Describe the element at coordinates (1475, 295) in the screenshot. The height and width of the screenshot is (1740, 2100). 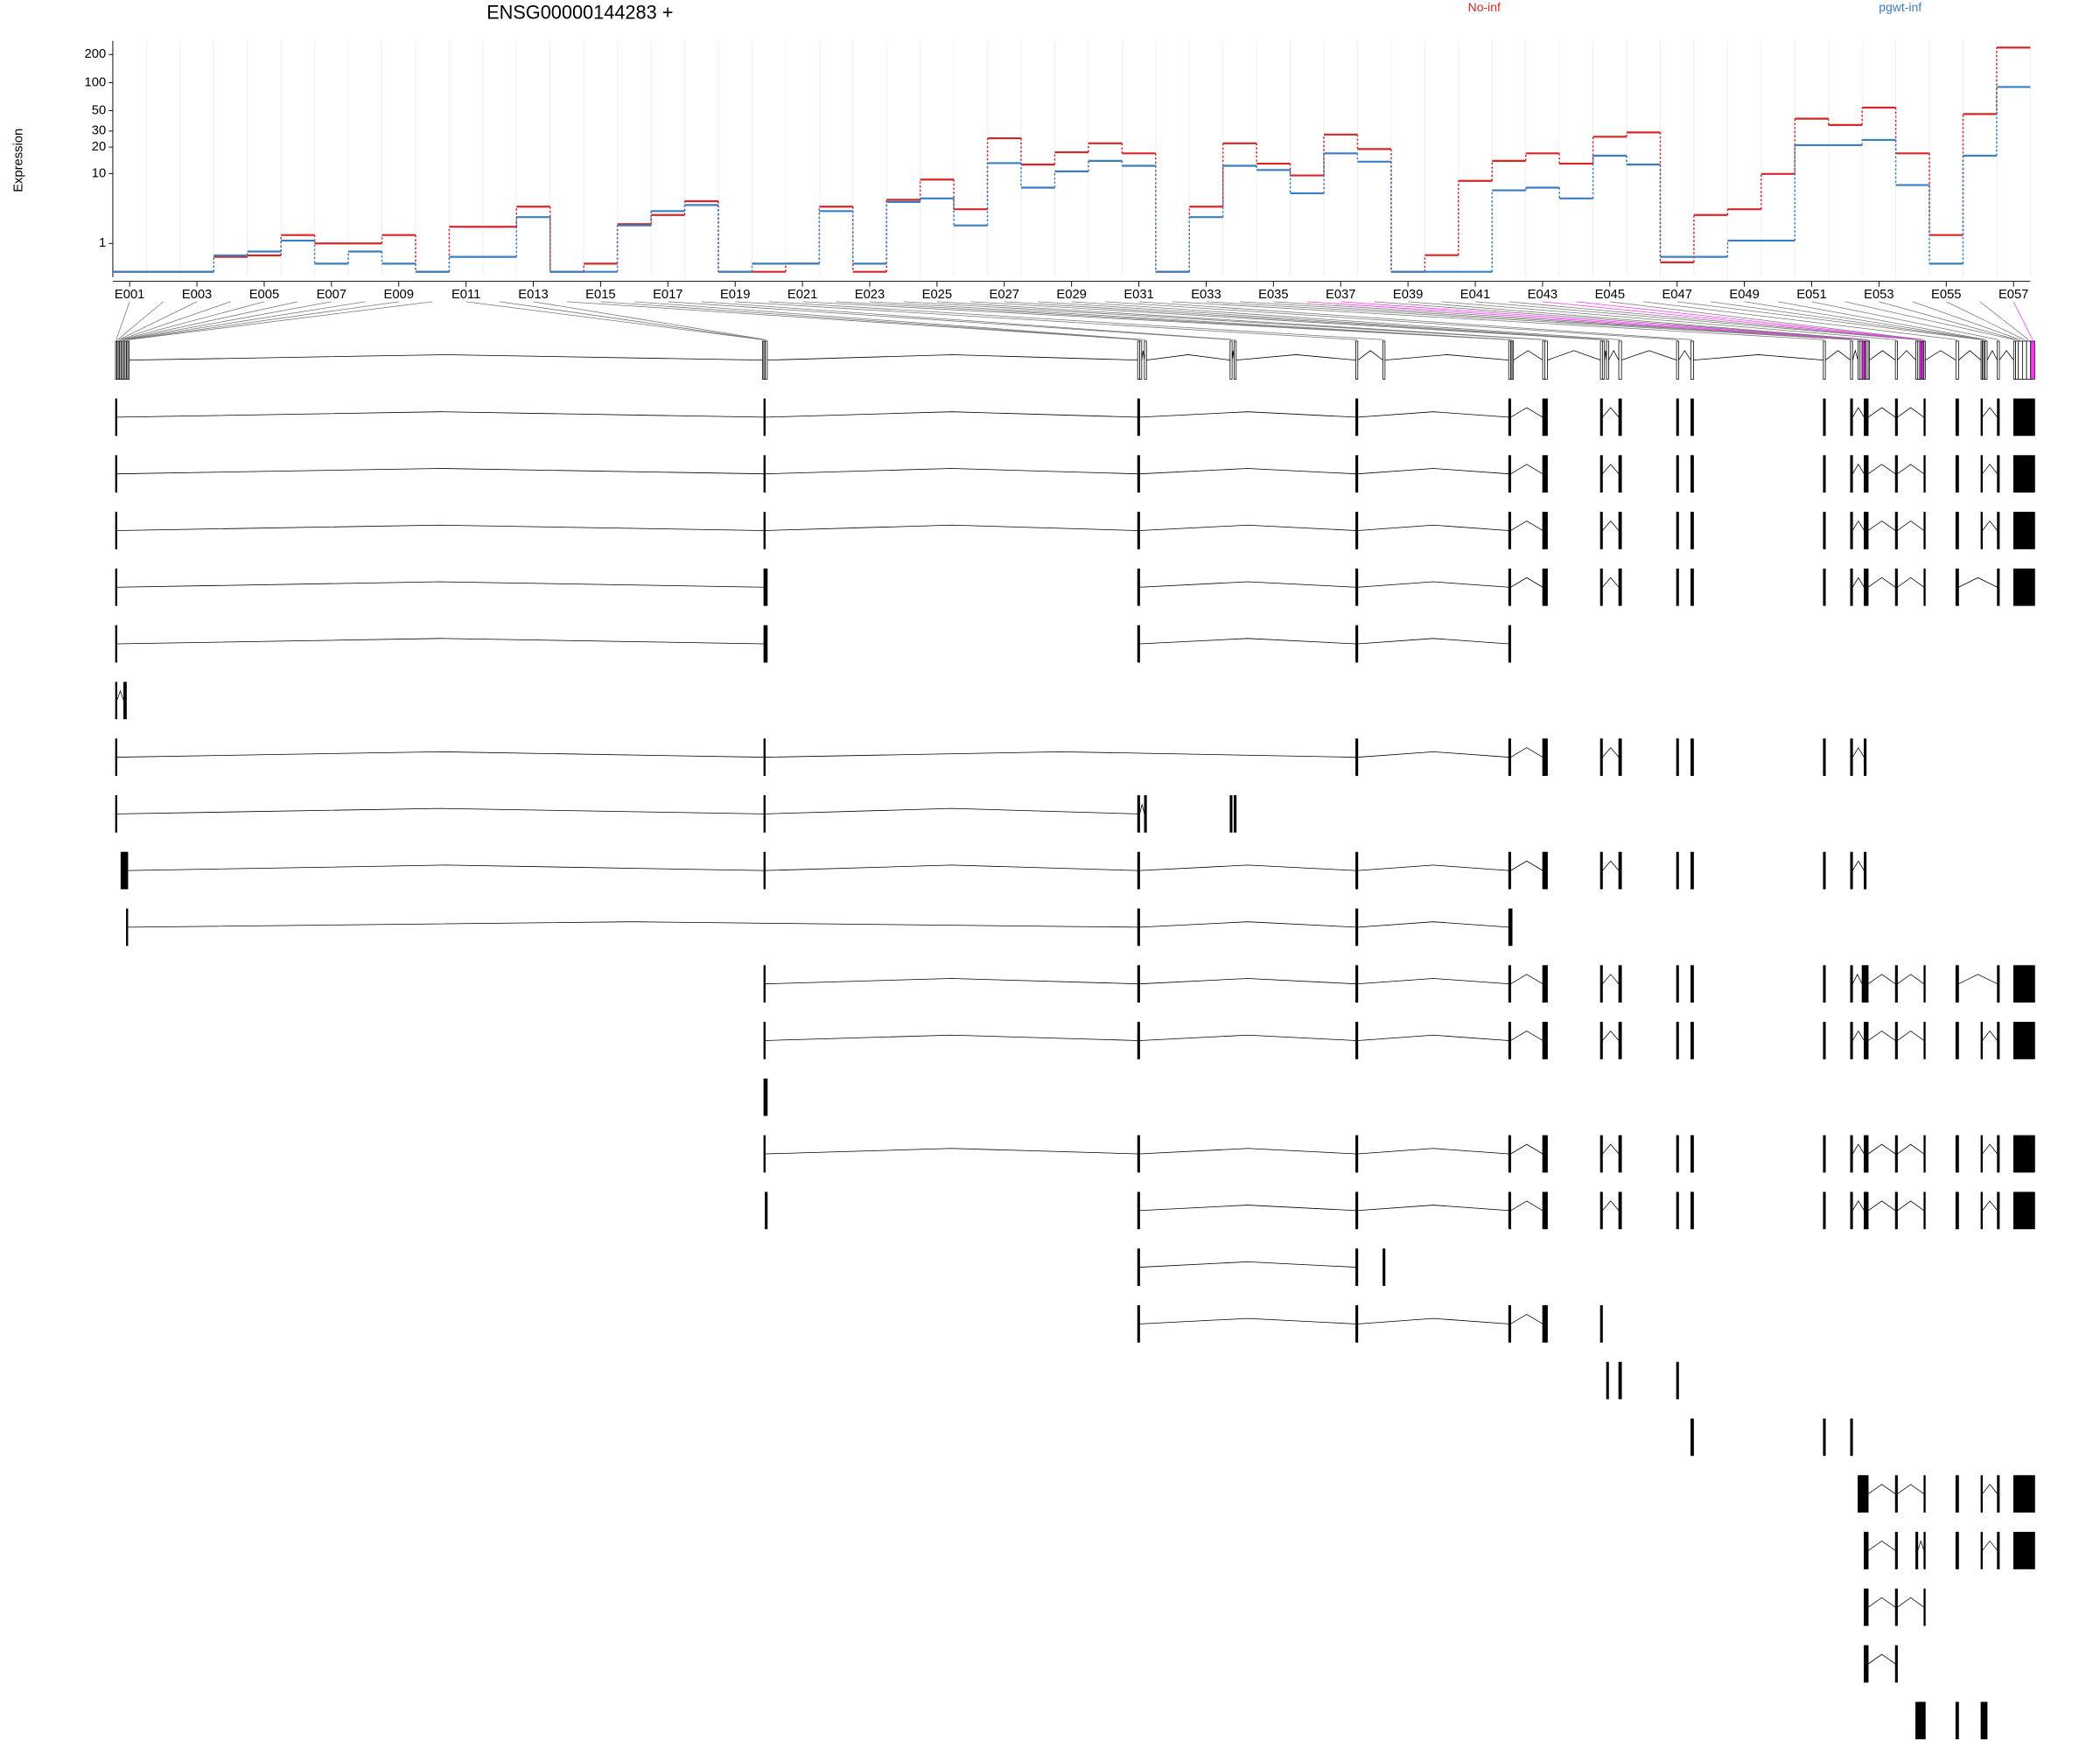
I see `x-tick-label: E041` at that location.